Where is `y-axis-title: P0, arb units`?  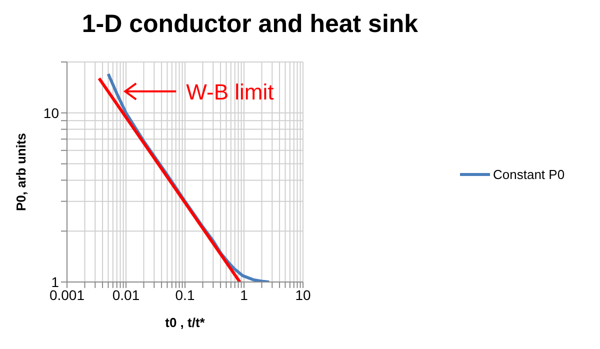 y-axis-title: P0, arb units is located at coordinates (21, 172).